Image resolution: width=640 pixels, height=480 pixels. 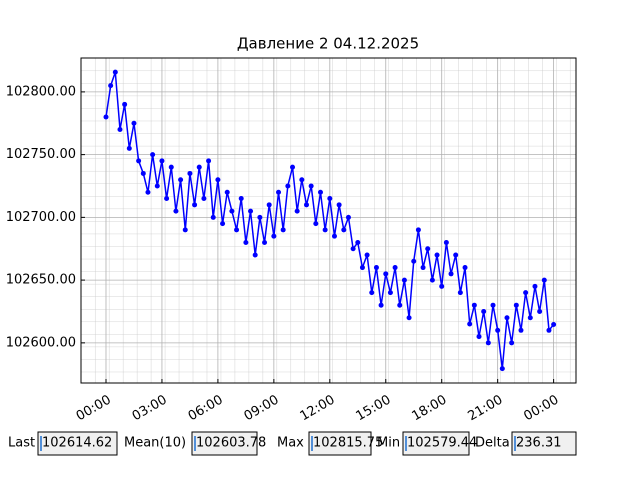 I want to click on y-tick-label: 102650.00, so click(x=41, y=280).